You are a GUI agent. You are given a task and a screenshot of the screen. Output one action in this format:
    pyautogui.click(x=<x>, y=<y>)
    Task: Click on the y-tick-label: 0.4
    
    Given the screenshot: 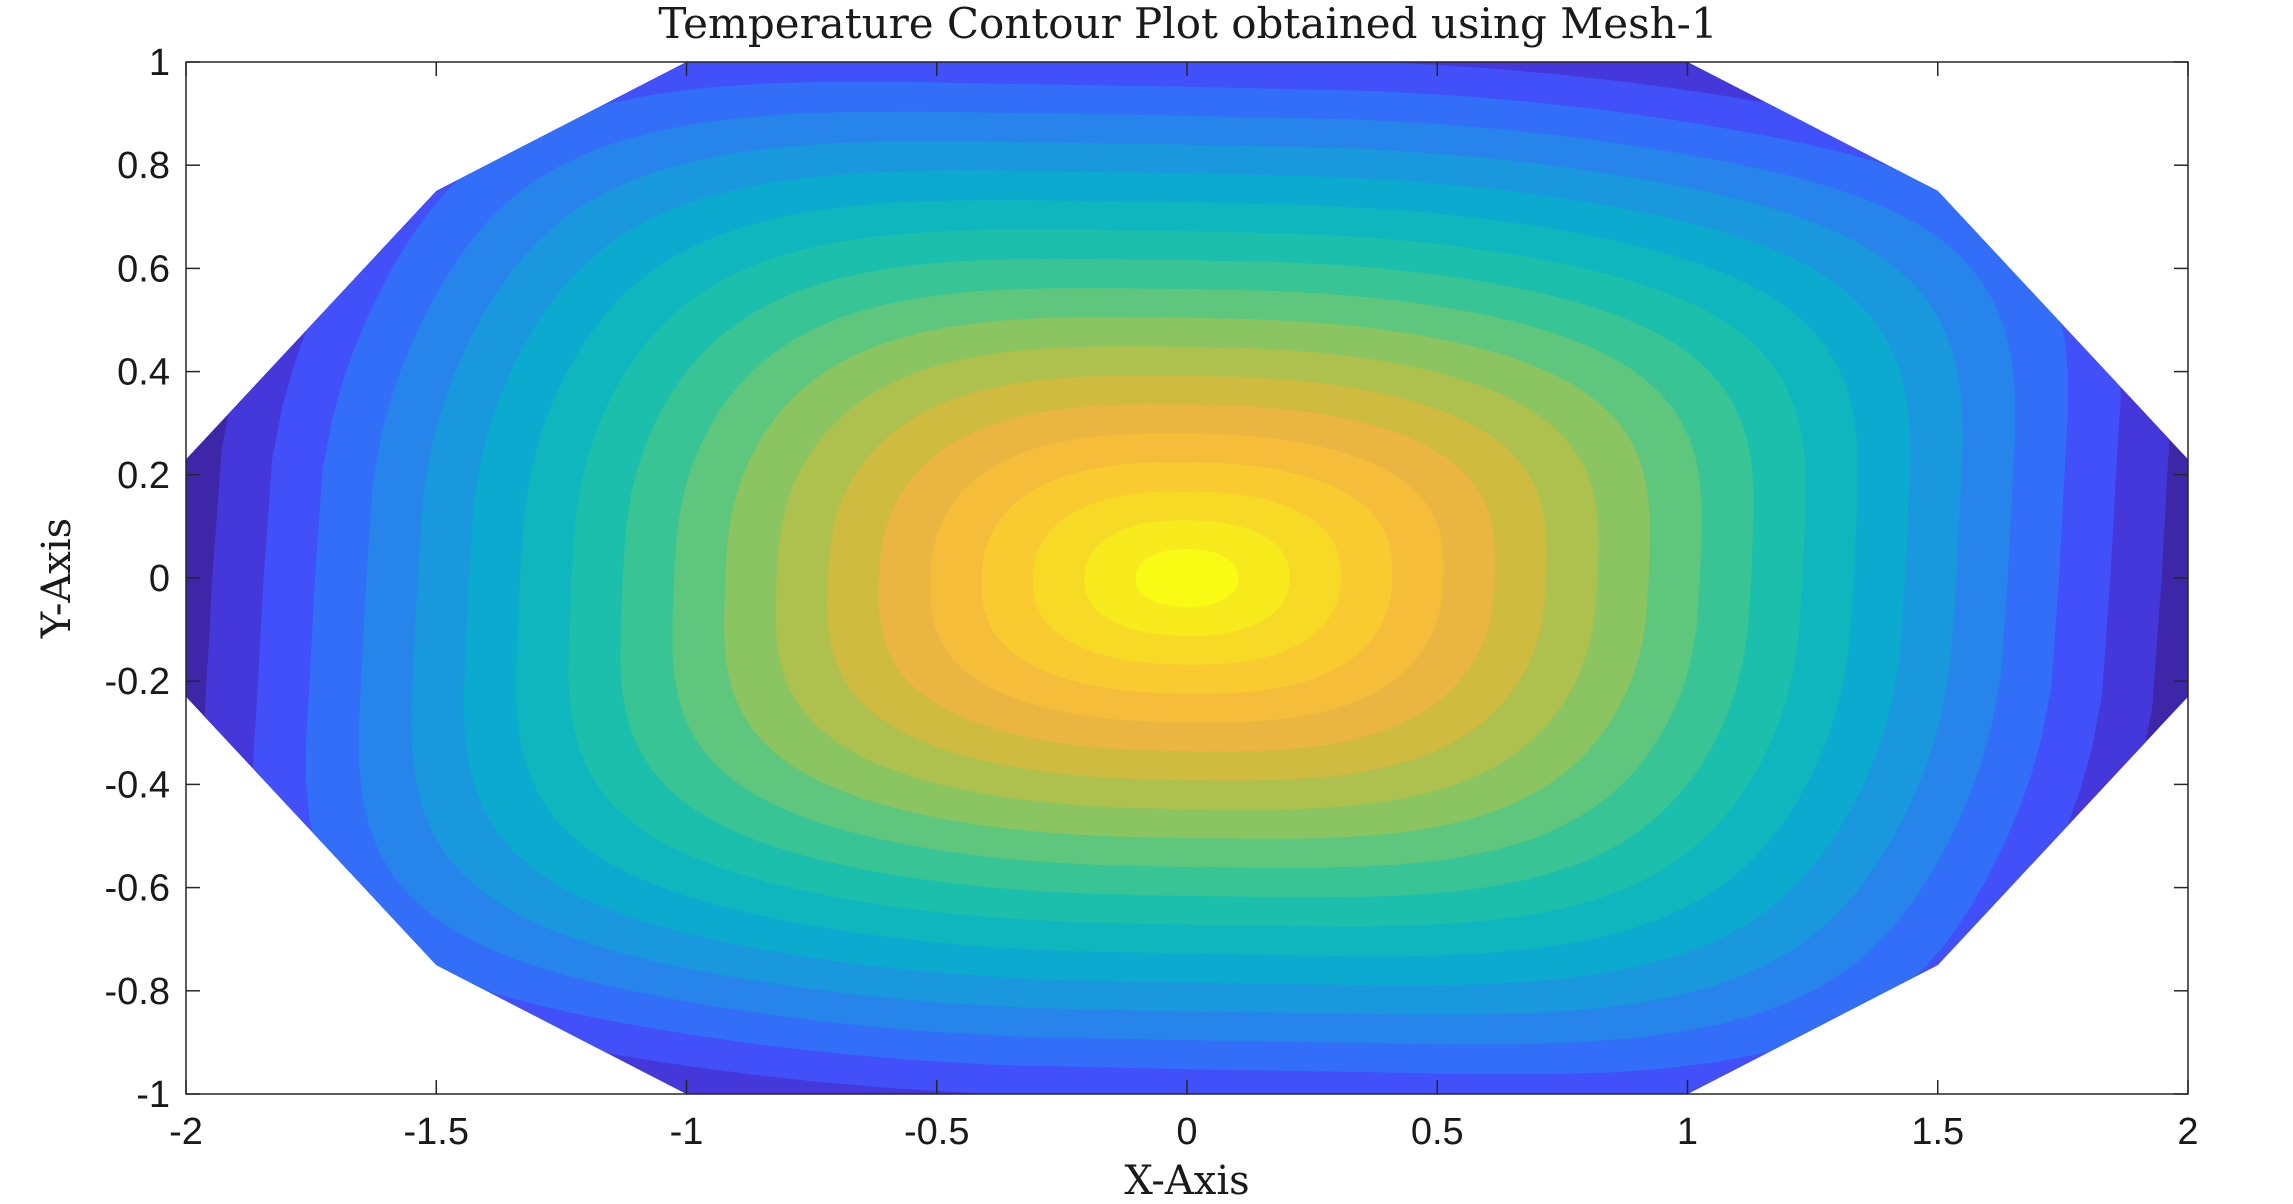 What is the action you would take?
    pyautogui.click(x=143, y=373)
    